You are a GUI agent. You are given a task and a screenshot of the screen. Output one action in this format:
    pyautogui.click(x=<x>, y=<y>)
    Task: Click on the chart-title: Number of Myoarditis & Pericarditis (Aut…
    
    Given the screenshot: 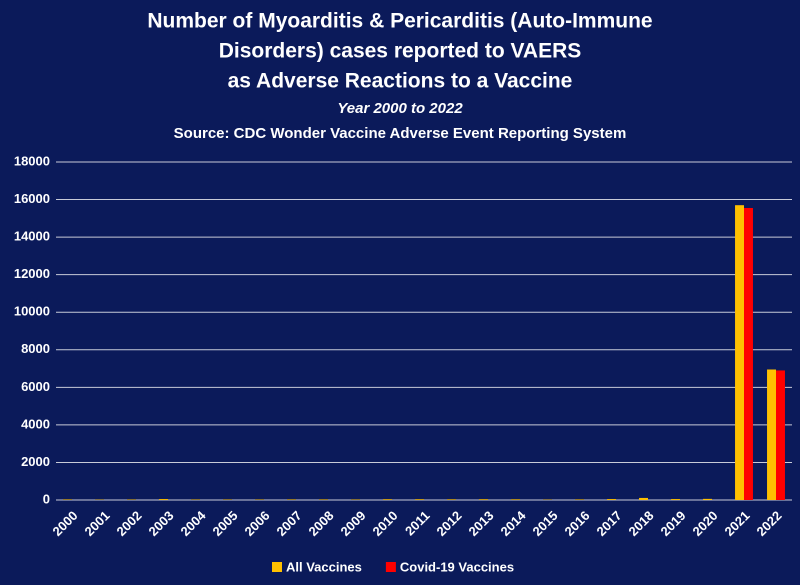 What is the action you would take?
    pyautogui.click(x=399, y=21)
    